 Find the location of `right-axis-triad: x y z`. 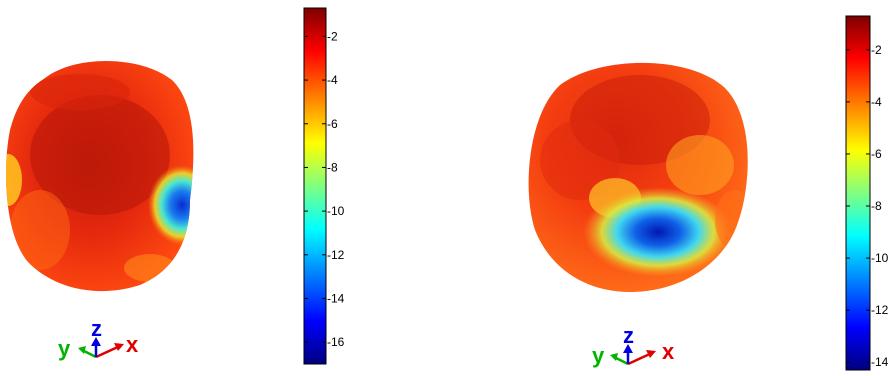

right-axis-triad: x y z is located at coordinates (633, 345).